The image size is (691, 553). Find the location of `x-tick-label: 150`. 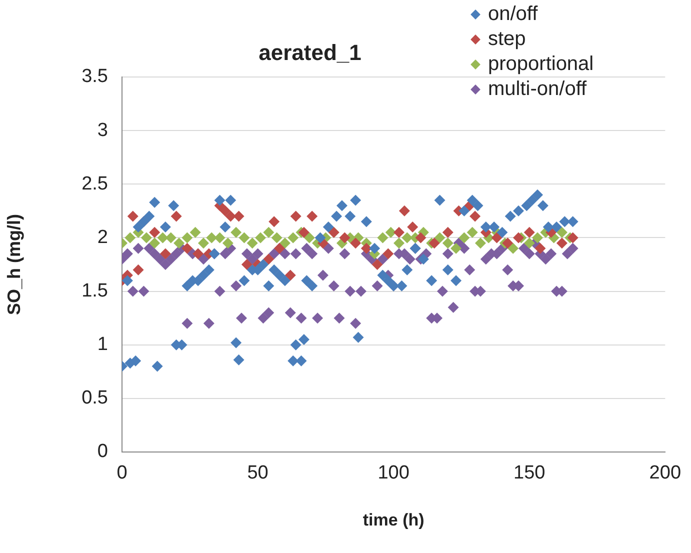

x-tick-label: 150 is located at coordinates (530, 473).